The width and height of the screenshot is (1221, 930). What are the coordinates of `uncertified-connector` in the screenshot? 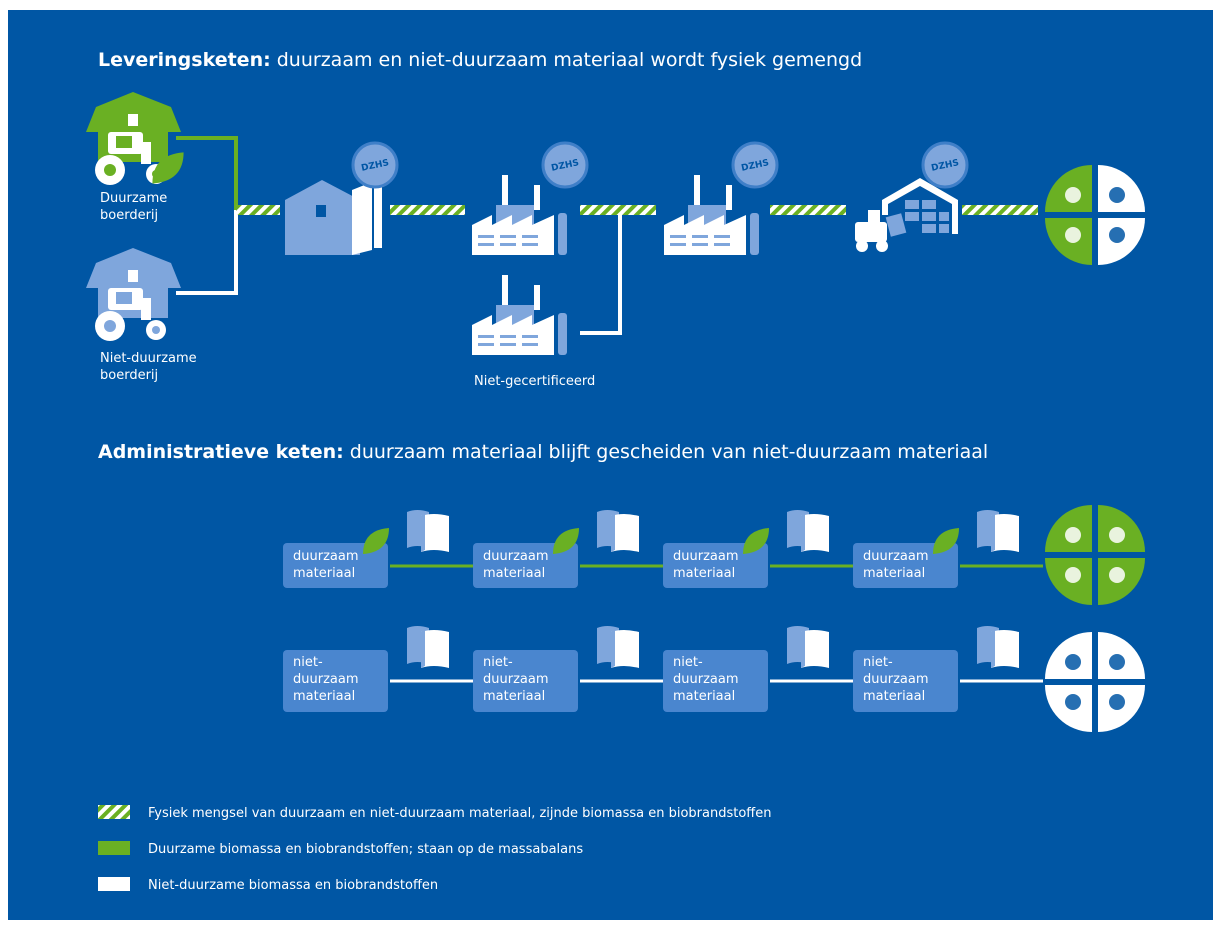 It's located at (601, 275).